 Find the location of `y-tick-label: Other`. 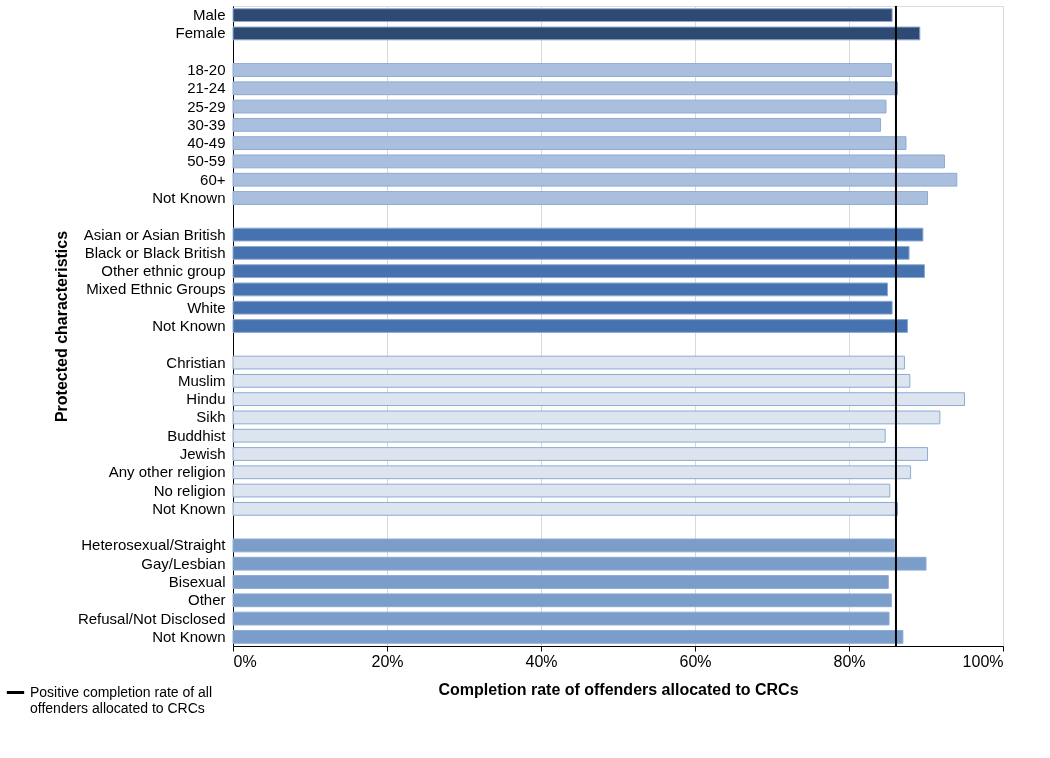

y-tick-label: Other is located at coordinates (206, 600).